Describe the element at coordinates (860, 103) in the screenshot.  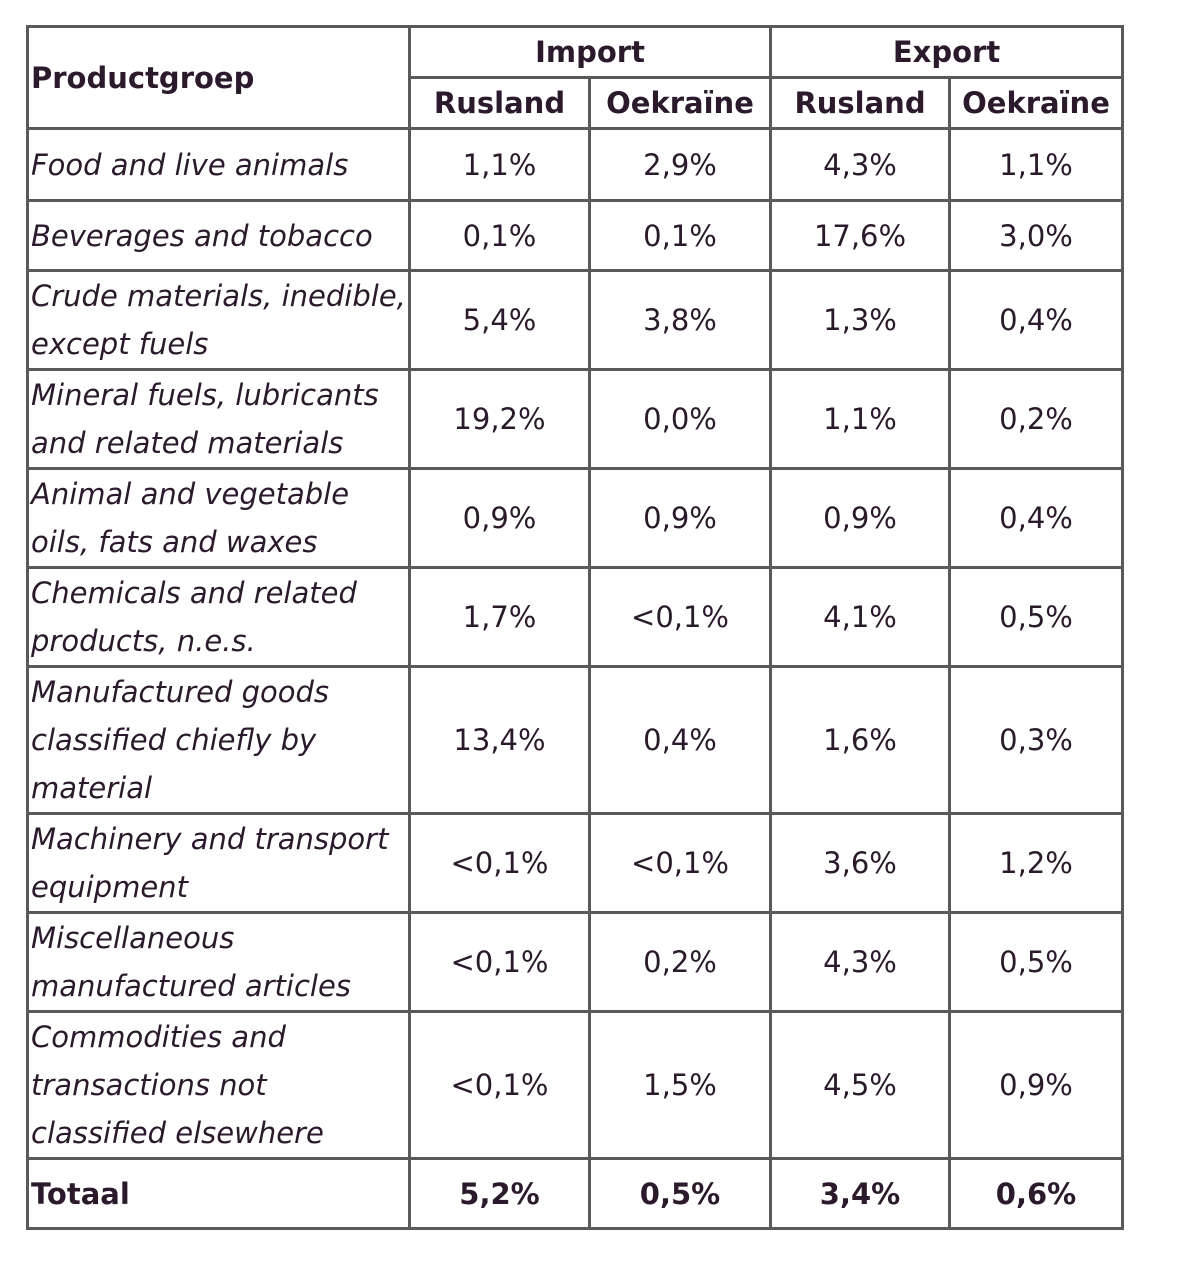
I see `export-rusland-header: Rusland` at that location.